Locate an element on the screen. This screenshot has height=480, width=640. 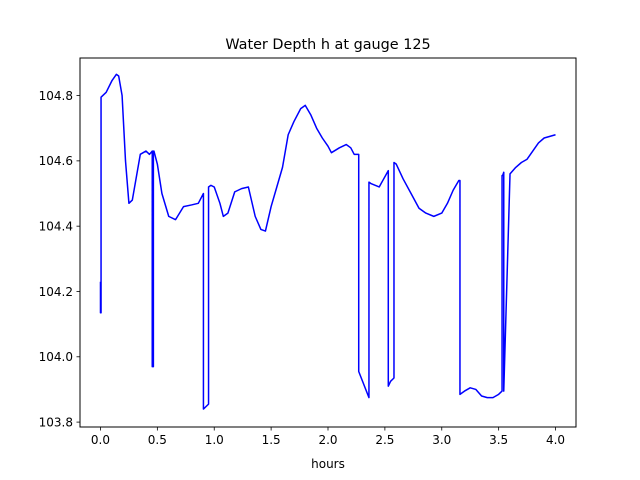
x-tick-label: 0.0 is located at coordinates (100, 440).